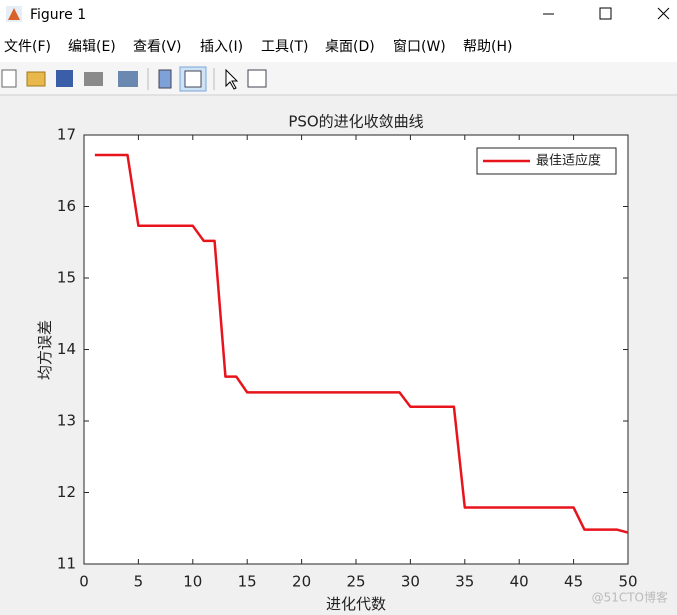  What do you see at coordinates (139, 582) in the screenshot?
I see `x-tick-label: 5` at bounding box center [139, 582].